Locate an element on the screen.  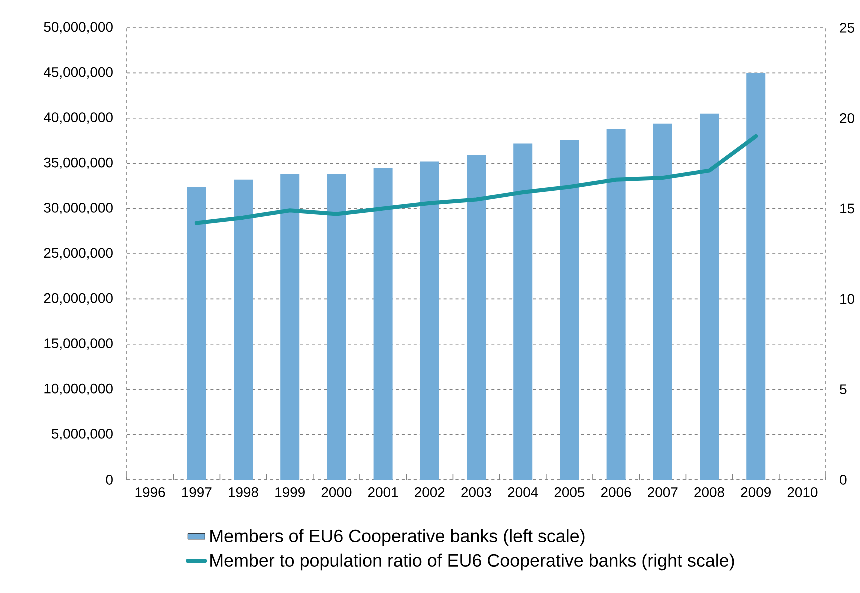
y-tick-label: 40,000,000 is located at coordinates (78, 118).